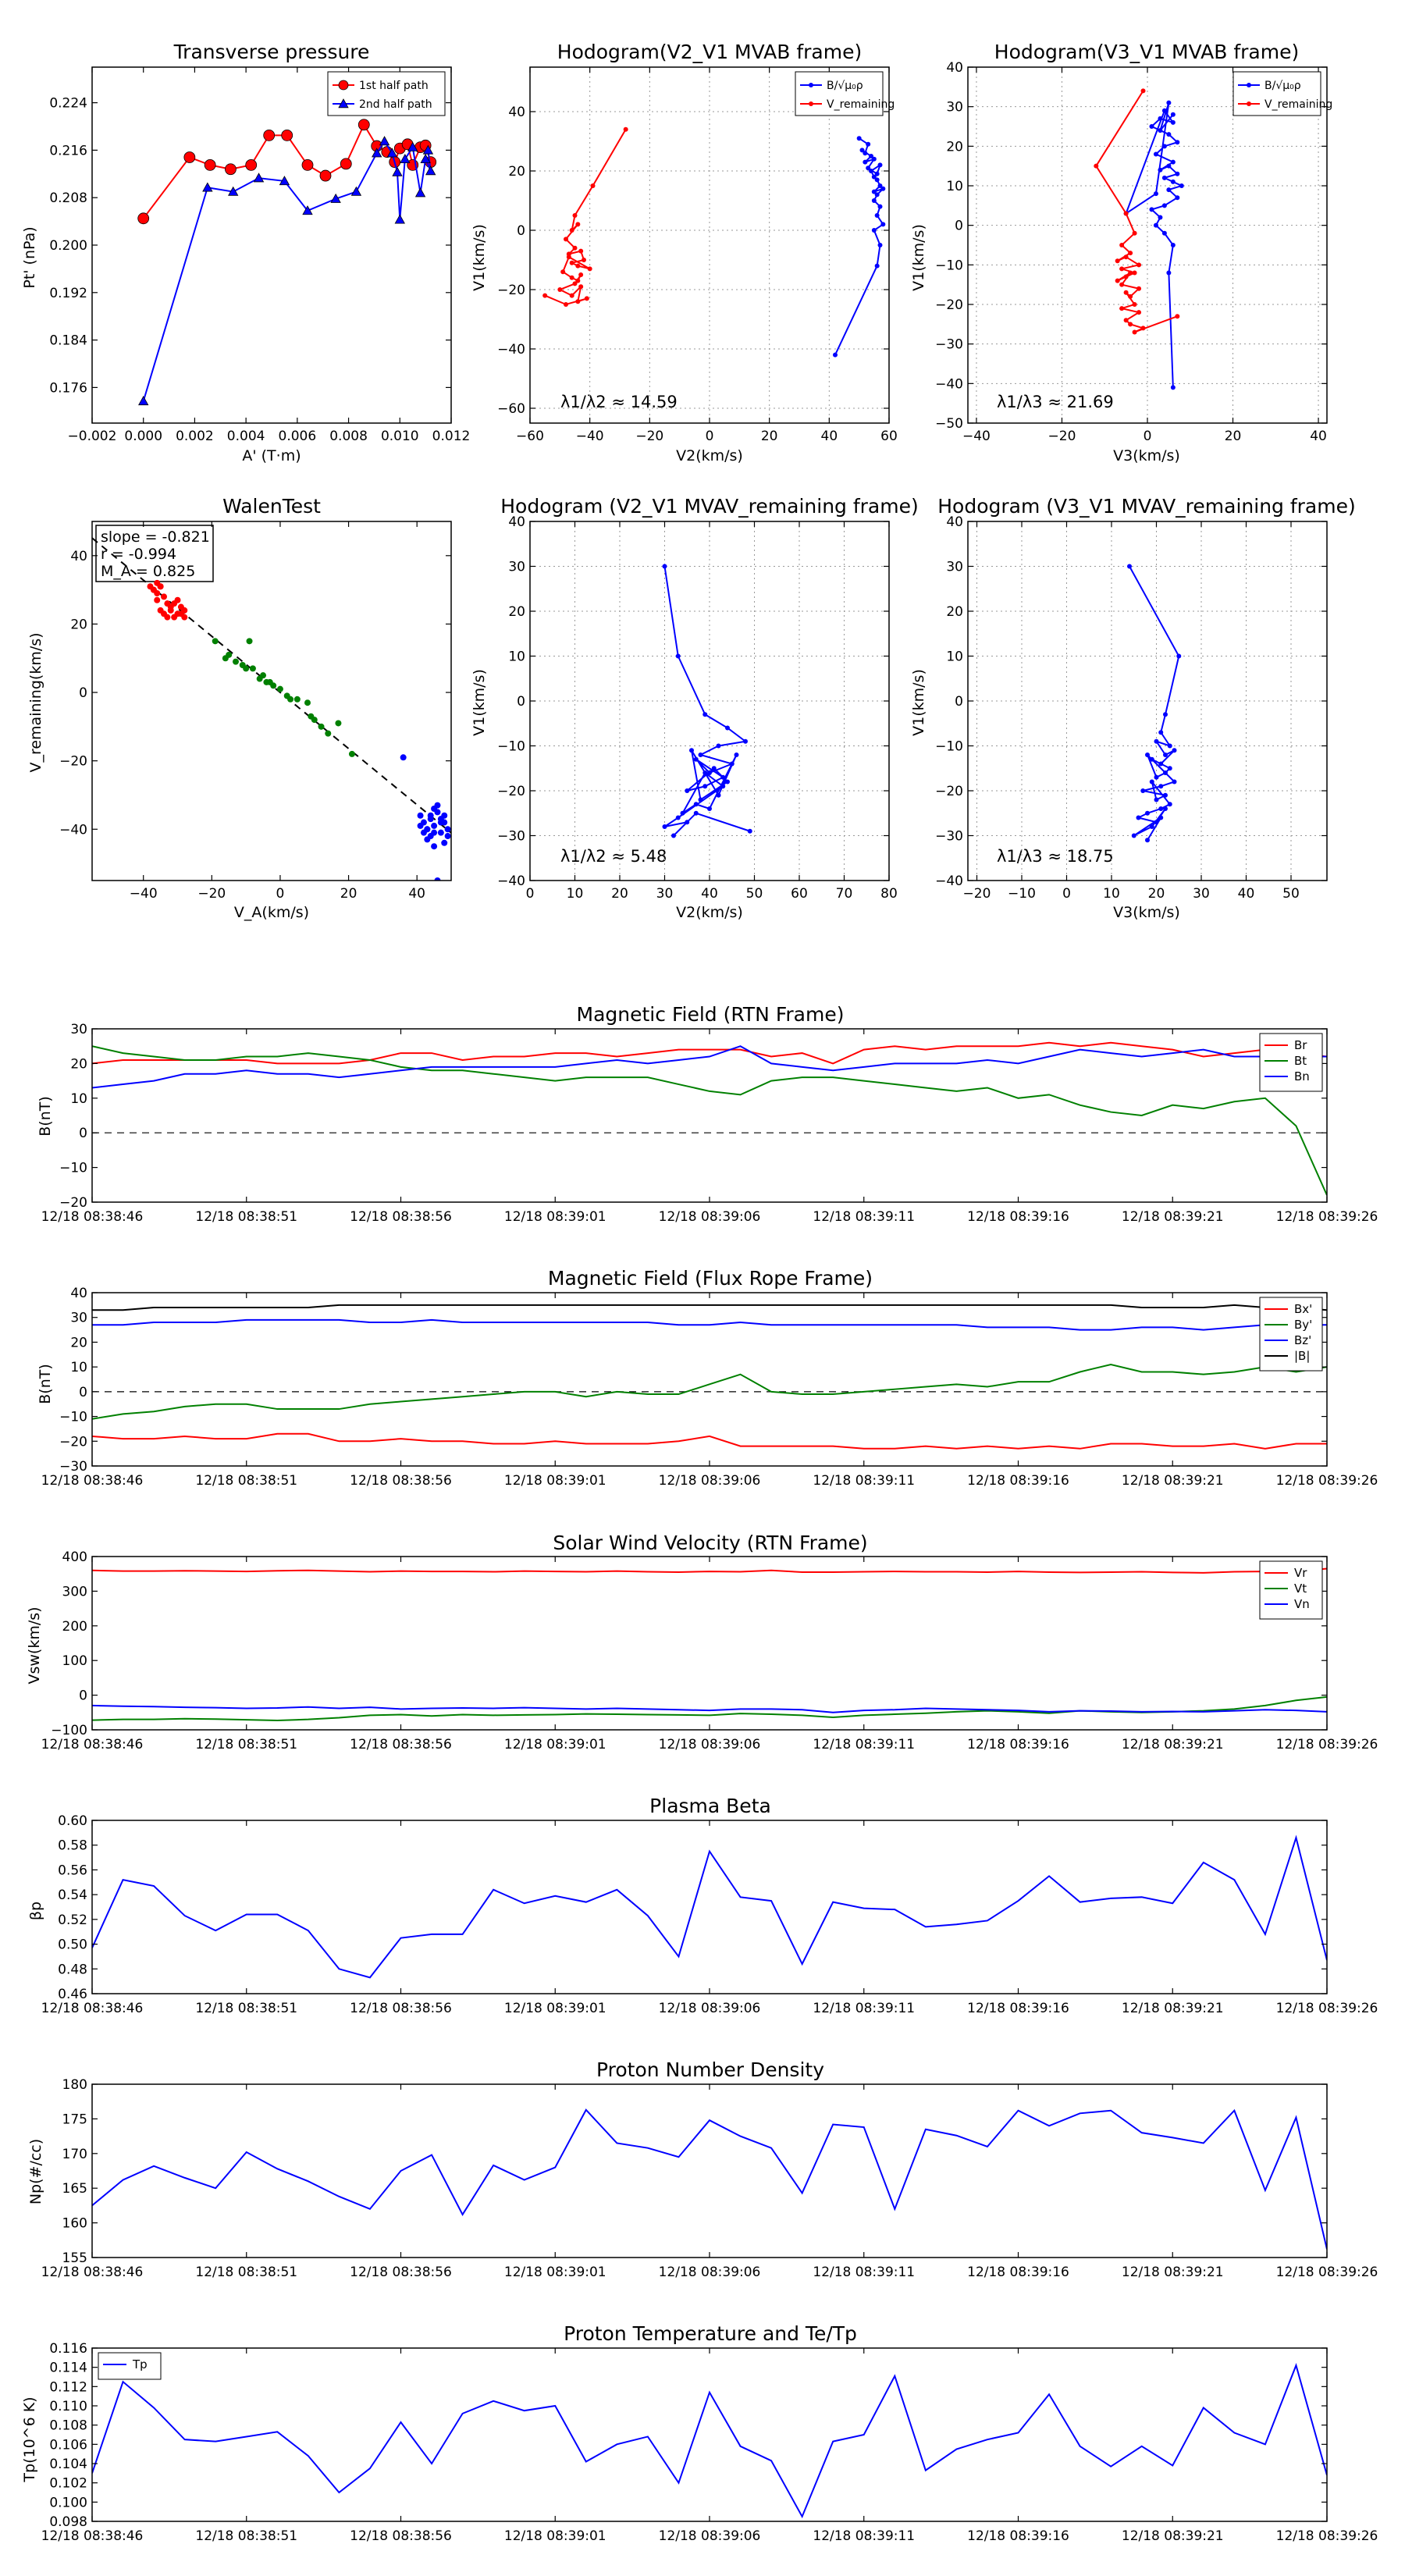 The width and height of the screenshot is (1405, 2576). I want to click on bfr-time-label: 12/18 08:39:11, so click(864, 1481).